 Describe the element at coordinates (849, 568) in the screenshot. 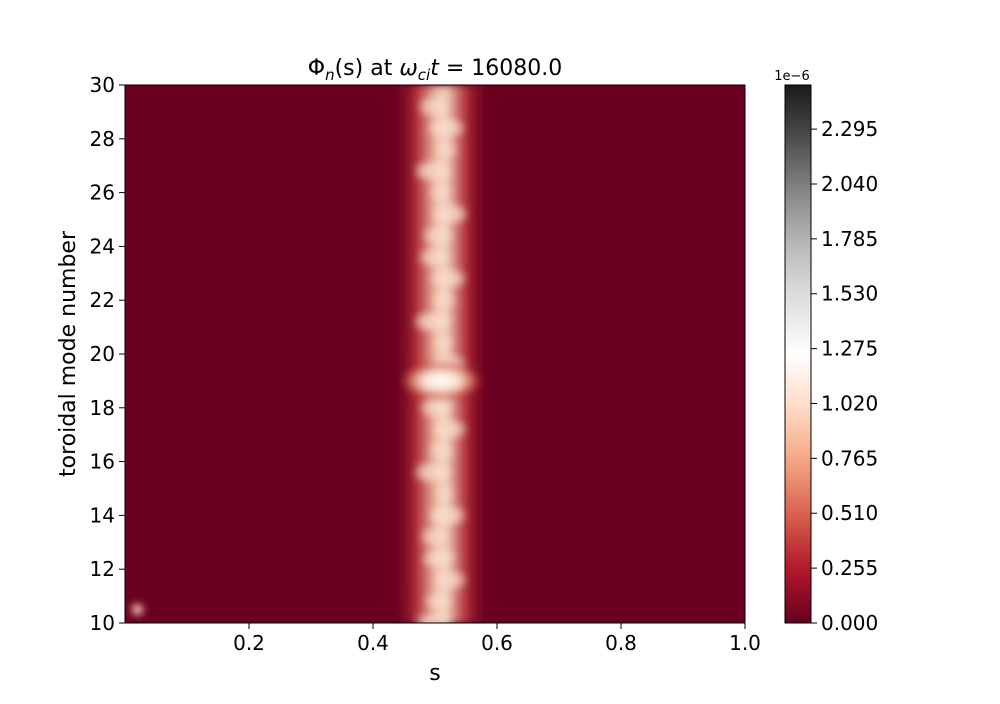

I see `colorbar-tick-label: 0.255` at that location.